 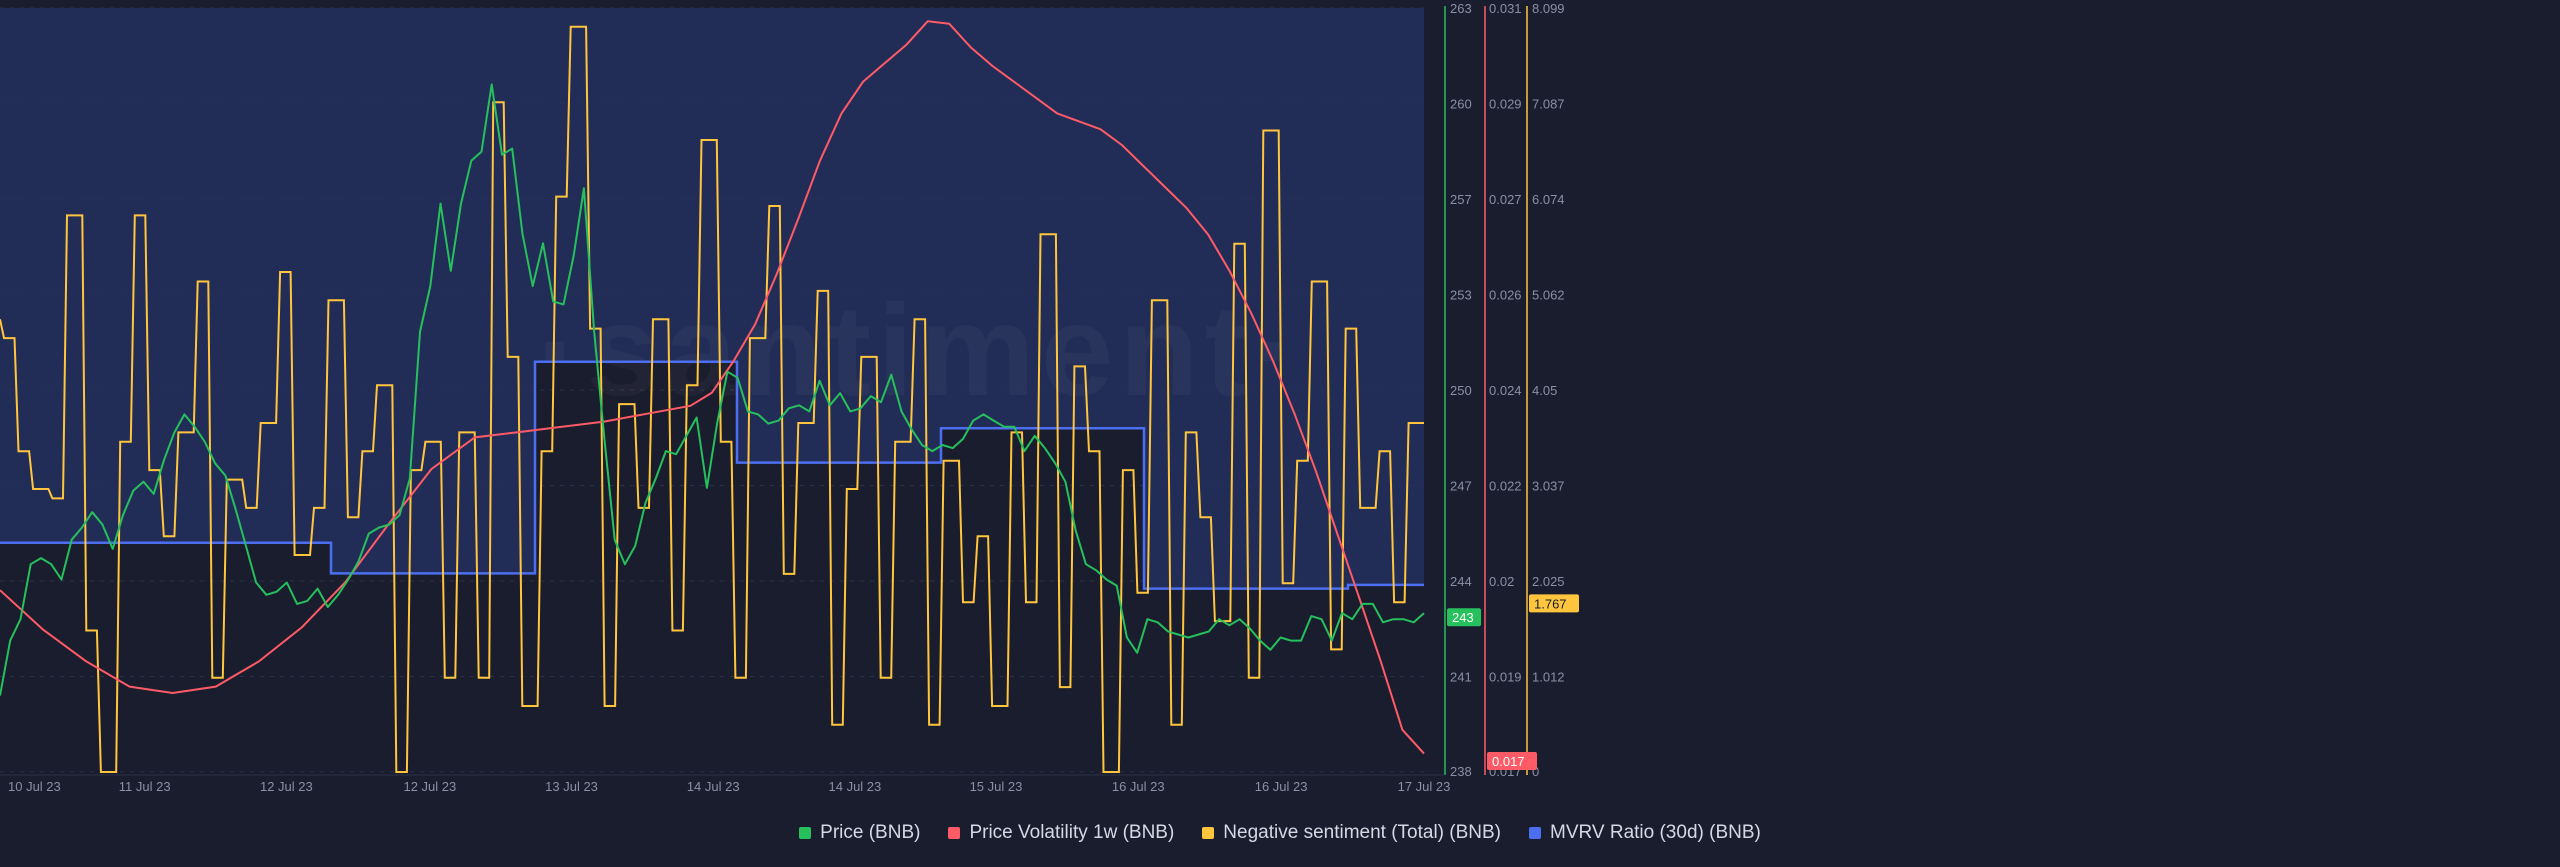 What do you see at coordinates (1508, 761) in the screenshot?
I see `volatility-value-badge: 0.017` at bounding box center [1508, 761].